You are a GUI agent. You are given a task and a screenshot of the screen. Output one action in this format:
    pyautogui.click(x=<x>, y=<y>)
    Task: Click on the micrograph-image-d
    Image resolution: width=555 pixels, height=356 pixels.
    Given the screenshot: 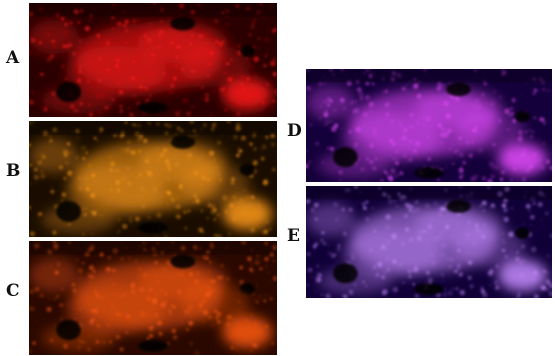 What is the action you would take?
    pyautogui.click(x=429, y=125)
    